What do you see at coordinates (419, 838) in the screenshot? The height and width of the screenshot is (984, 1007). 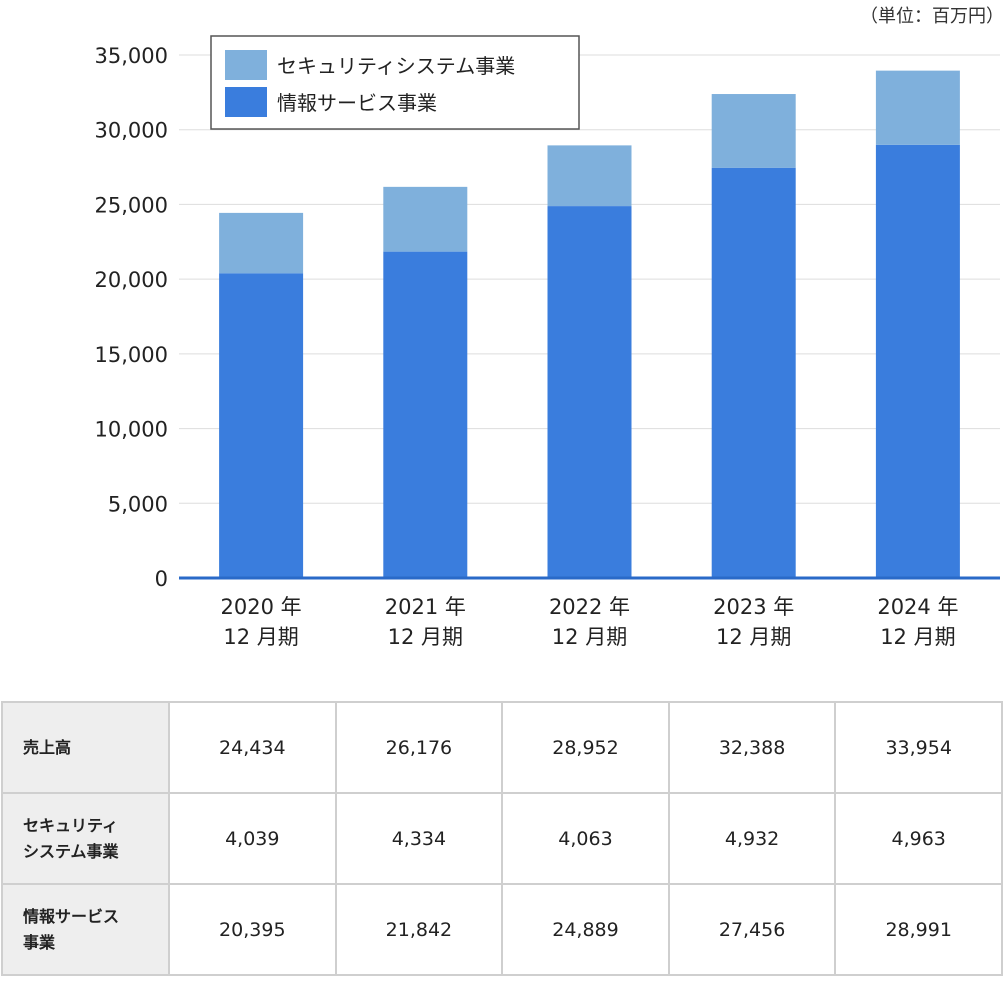 I see `table-cell: 4,334` at bounding box center [419, 838].